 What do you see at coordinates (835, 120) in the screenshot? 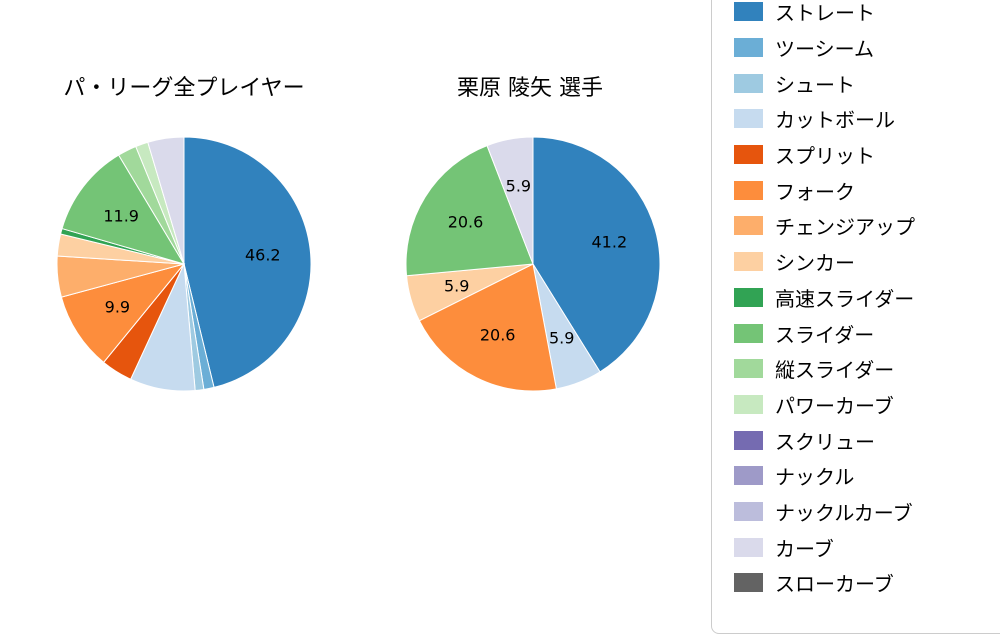
I see `legend-label: カットボール` at bounding box center [835, 120].